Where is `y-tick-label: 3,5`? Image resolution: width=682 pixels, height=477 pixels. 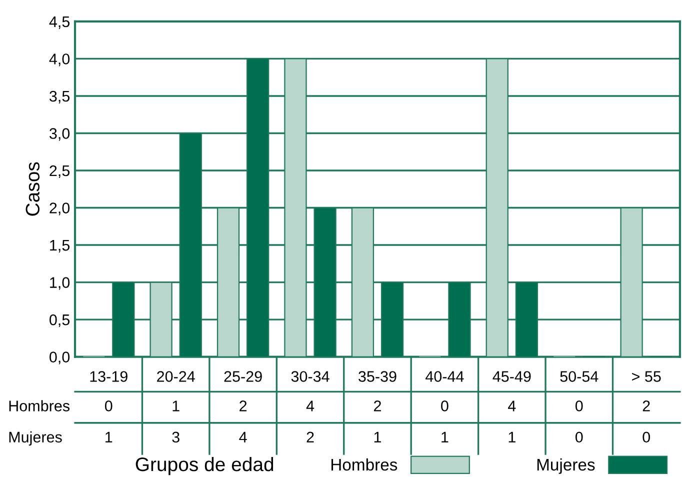 y-tick-label: 3,5 is located at coordinates (60, 97).